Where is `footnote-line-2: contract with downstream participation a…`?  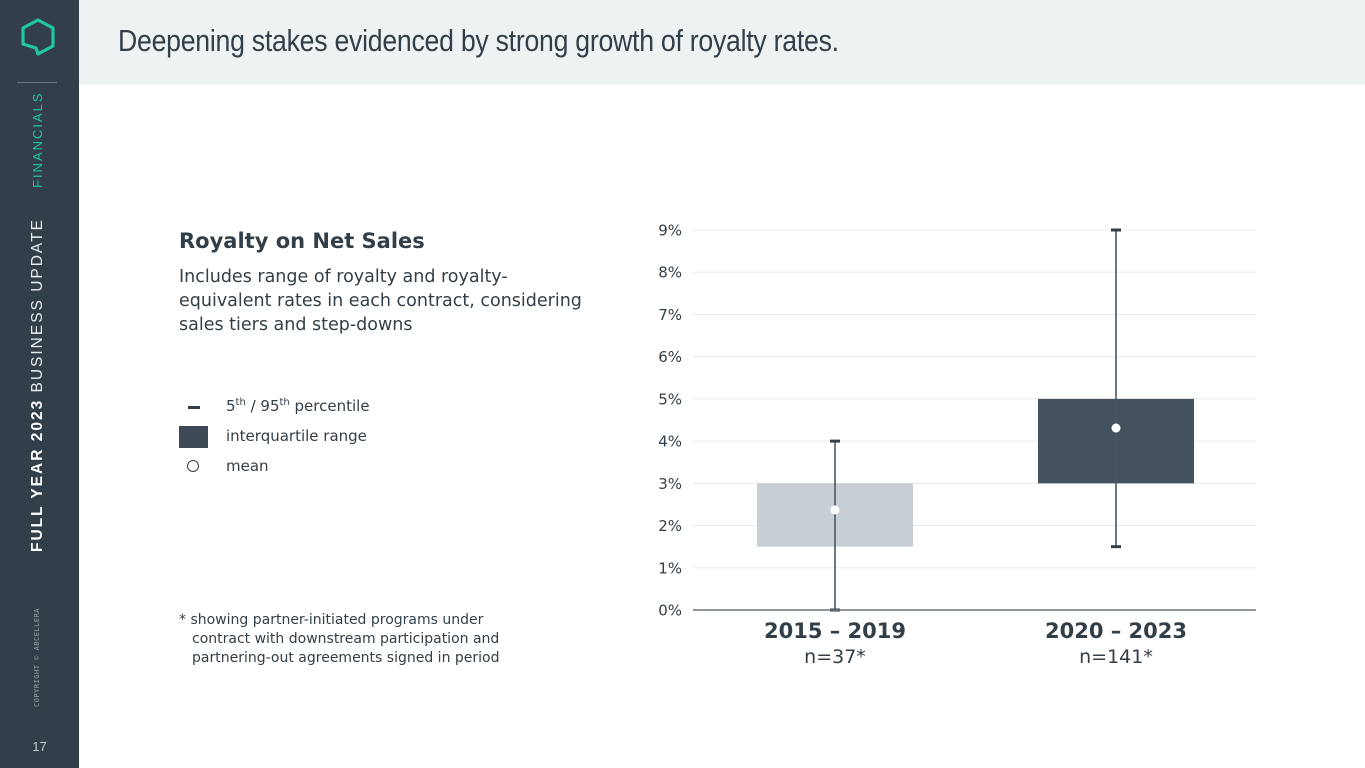
footnote-line-2: contract with downstream participation a… is located at coordinates (346, 639).